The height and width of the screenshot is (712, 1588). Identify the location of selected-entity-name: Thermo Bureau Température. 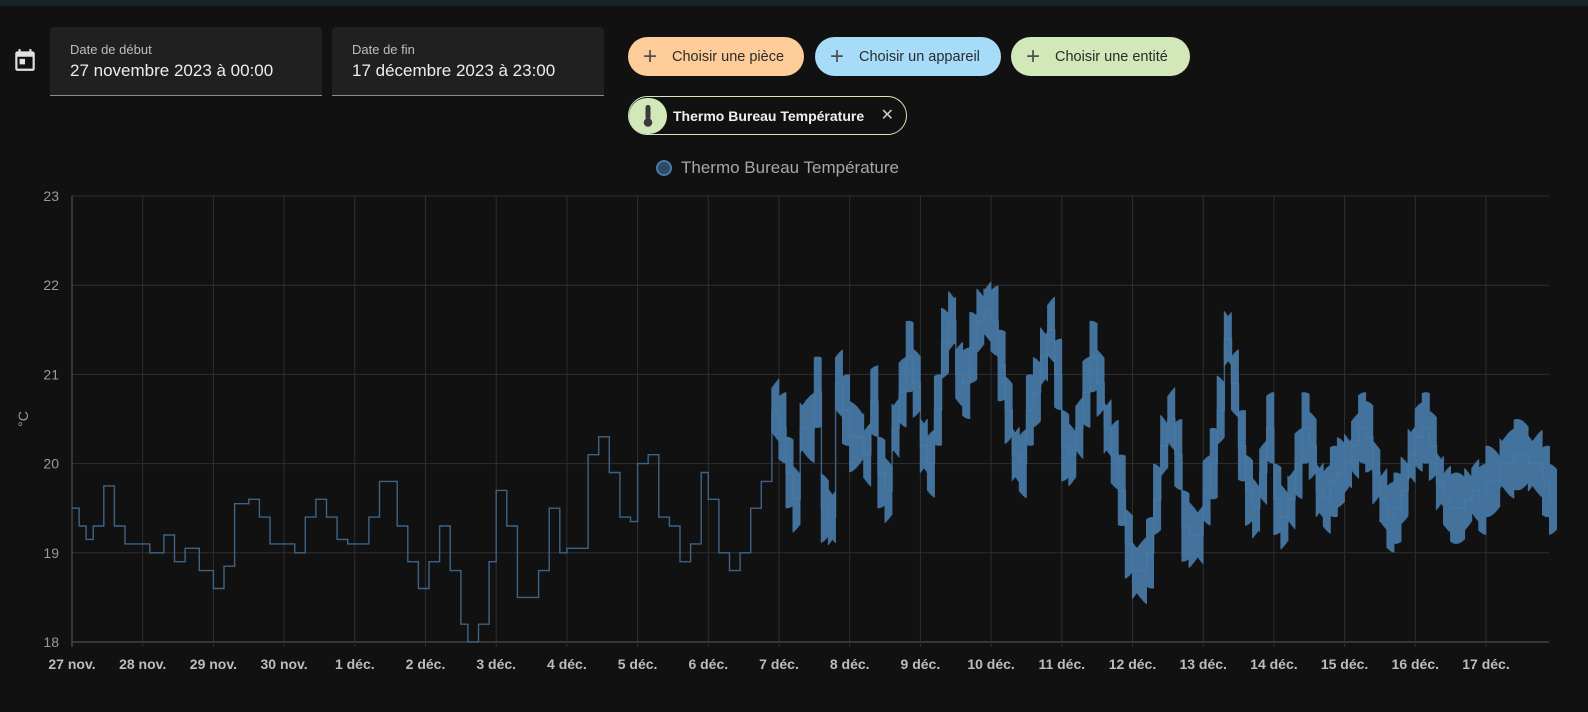
(769, 115).